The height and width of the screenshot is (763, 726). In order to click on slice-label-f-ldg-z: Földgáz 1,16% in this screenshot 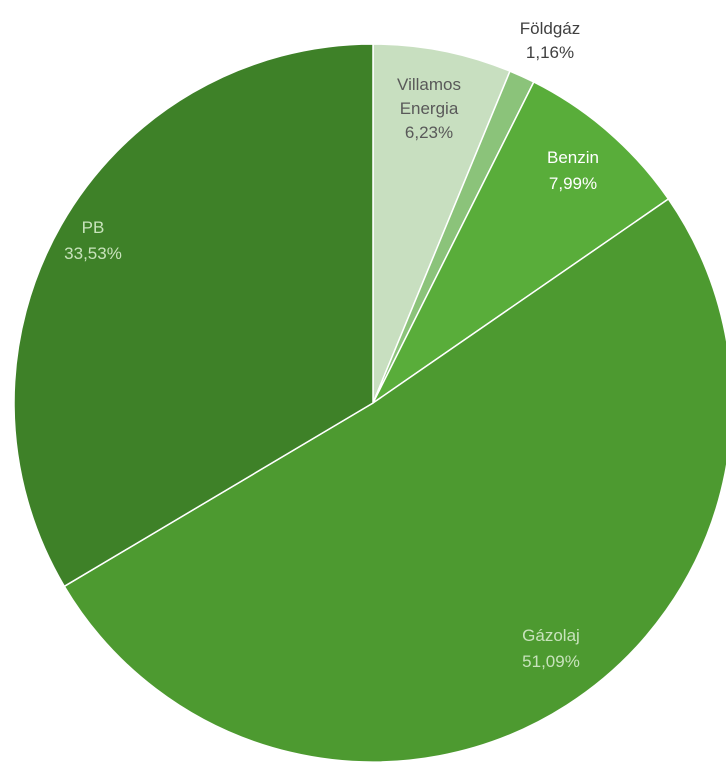, I will do `click(550, 40)`.